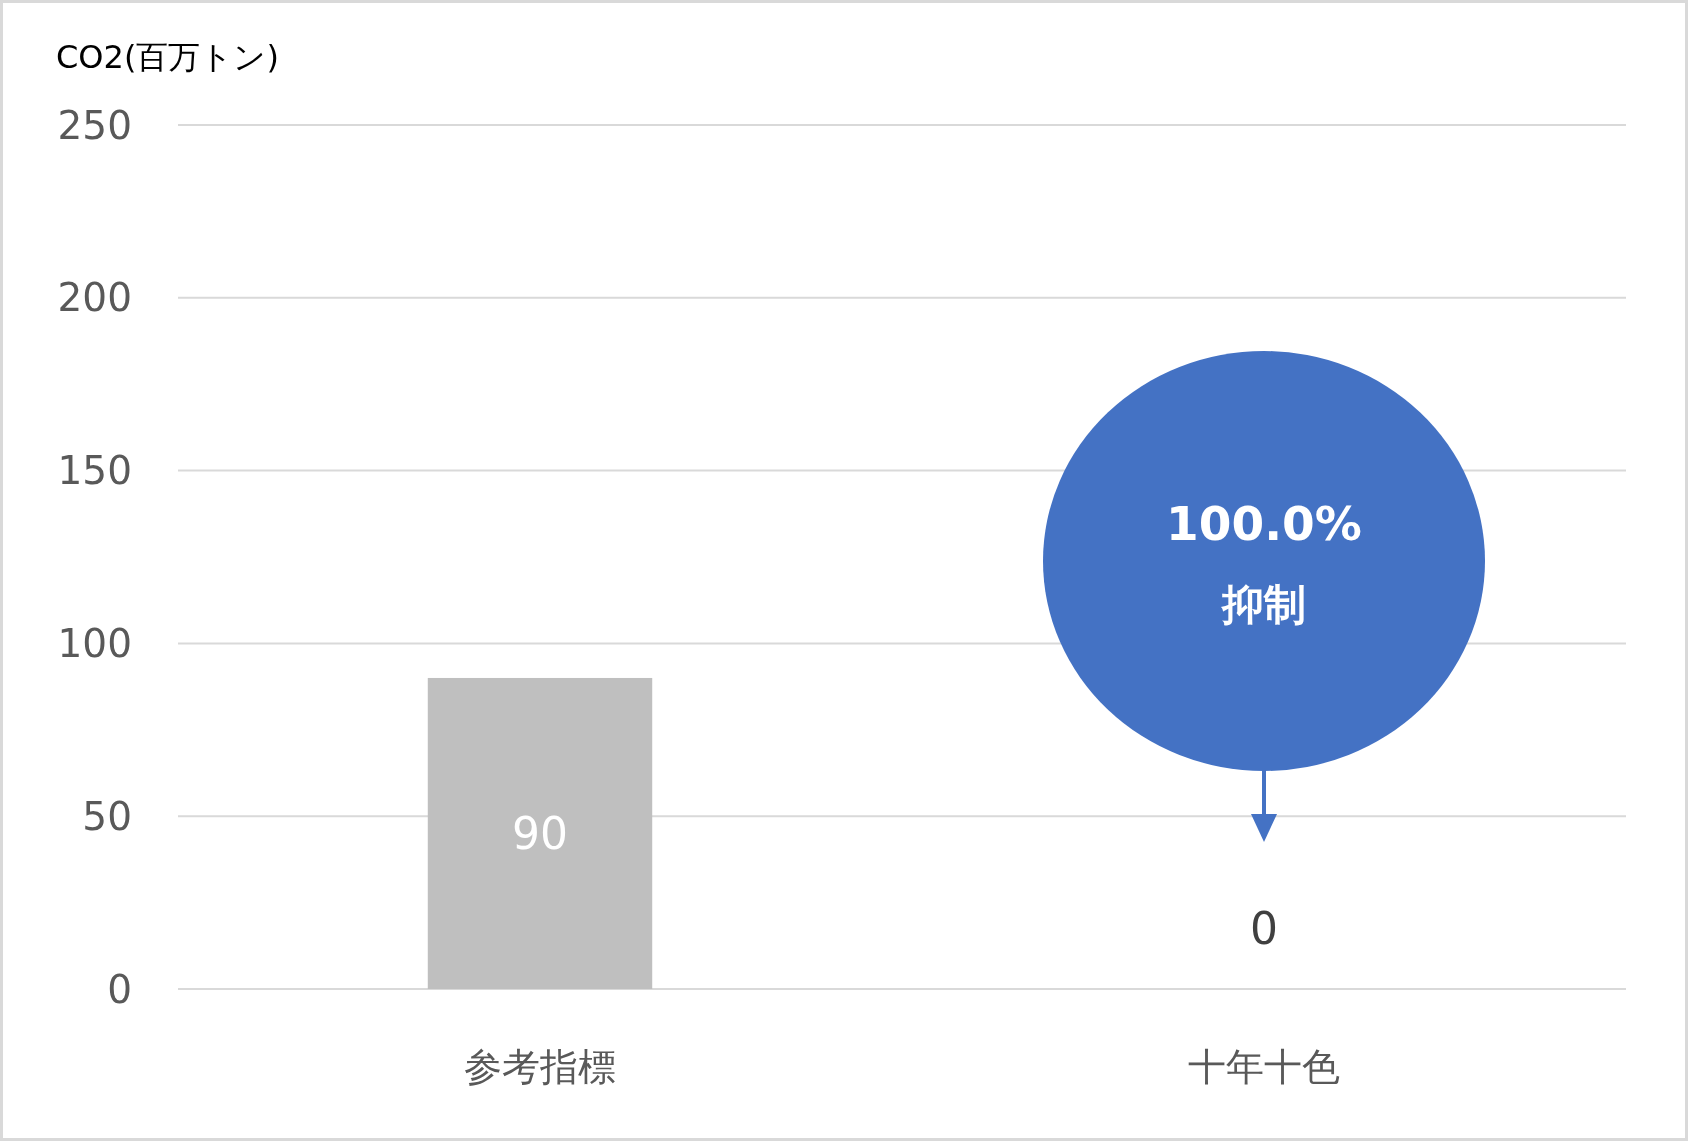 The height and width of the screenshot is (1141, 1688). I want to click on y-tick-label: 200, so click(94, 298).